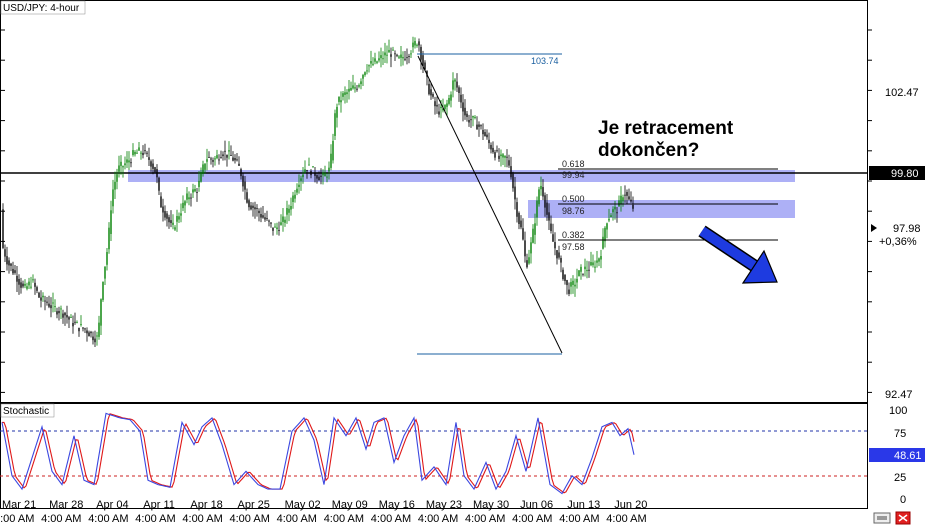 The image size is (925, 530). What do you see at coordinates (897, 455) in the screenshot?
I see `stoch-current-badge` at bounding box center [897, 455].